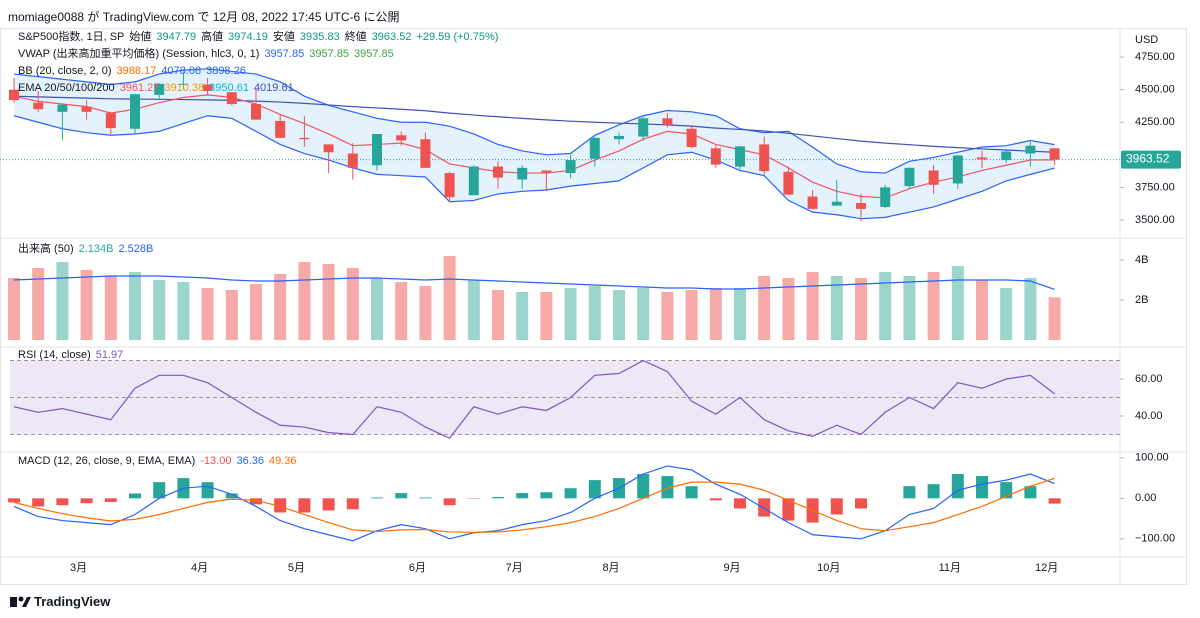 This screenshot has width=1200, height=618. What do you see at coordinates (54, 355) in the screenshot?
I see `legend-text: RSI (14, close)` at bounding box center [54, 355].